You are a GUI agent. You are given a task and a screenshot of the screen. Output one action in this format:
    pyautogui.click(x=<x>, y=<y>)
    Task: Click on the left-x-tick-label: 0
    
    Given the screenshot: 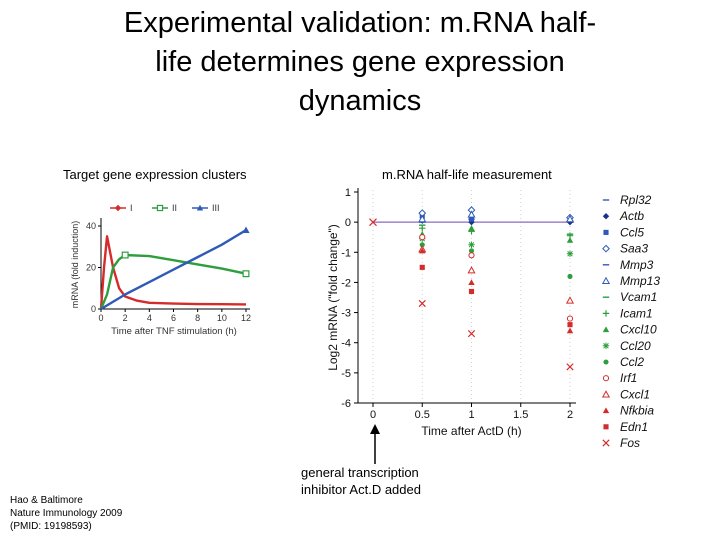 What is the action you would take?
    pyautogui.click(x=100, y=318)
    